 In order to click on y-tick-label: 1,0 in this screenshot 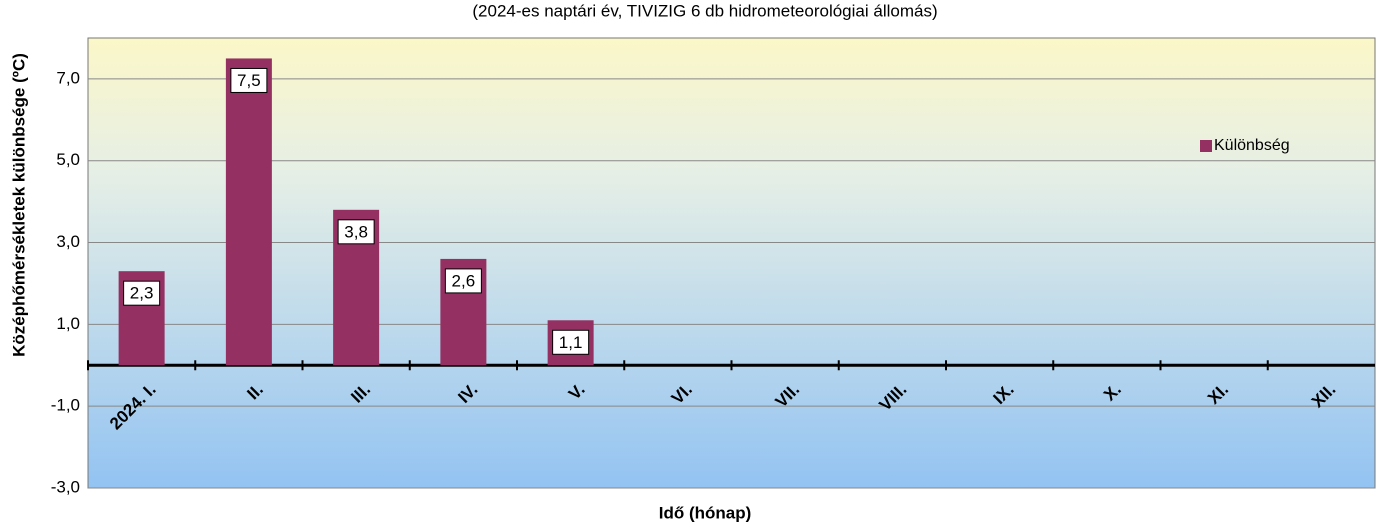, I will do `click(68, 323)`.